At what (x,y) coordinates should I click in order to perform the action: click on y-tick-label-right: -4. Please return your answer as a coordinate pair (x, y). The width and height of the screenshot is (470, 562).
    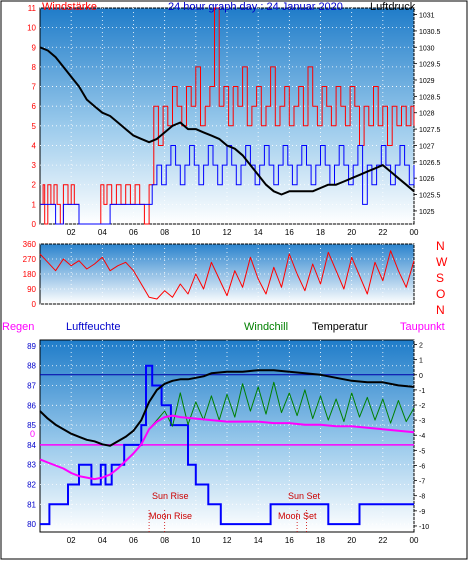
    Looking at the image, I should click on (422, 436).